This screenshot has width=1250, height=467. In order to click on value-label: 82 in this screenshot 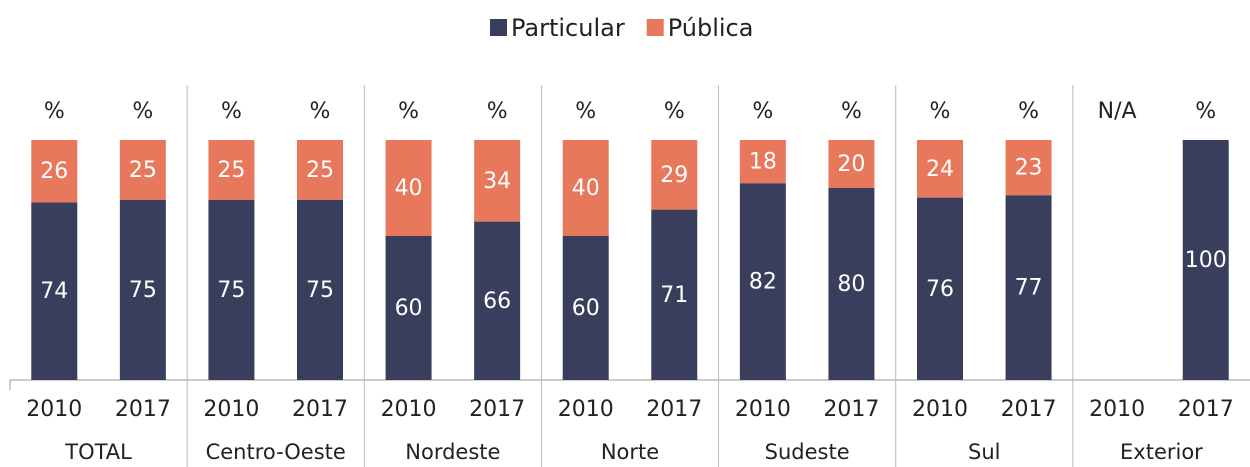, I will do `click(763, 282)`.